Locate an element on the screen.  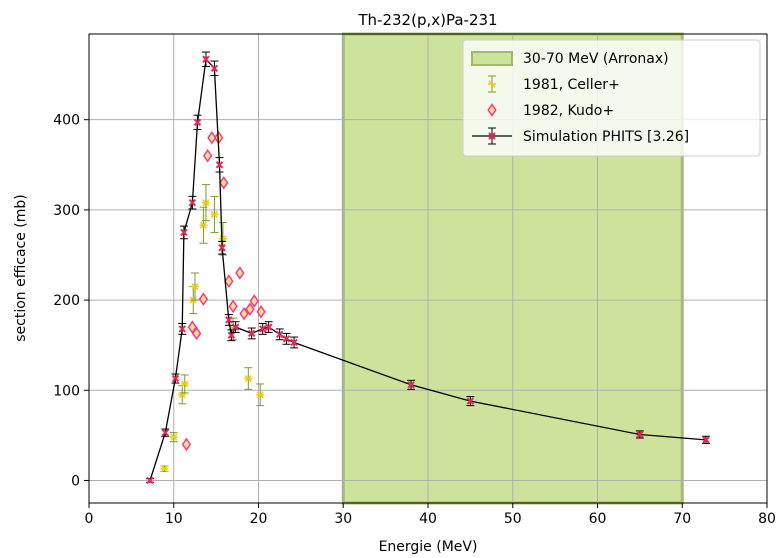
x-tick-label: 30 is located at coordinates (343, 519).